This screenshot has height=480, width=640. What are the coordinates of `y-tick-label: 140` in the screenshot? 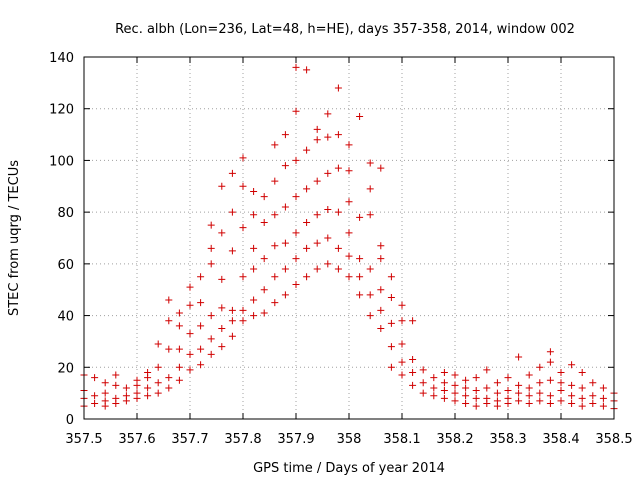 It's located at (61, 58).